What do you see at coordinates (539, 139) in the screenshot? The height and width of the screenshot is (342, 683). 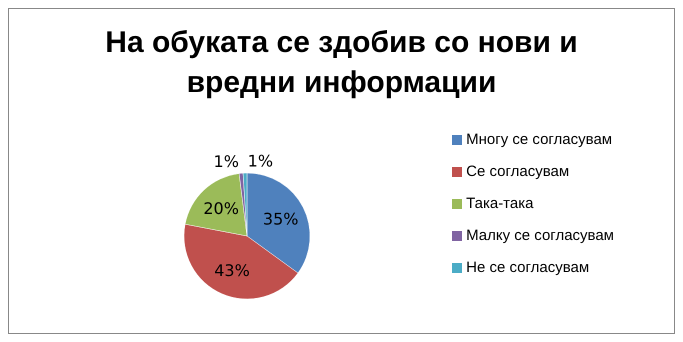 I see `legend-label: Многу се согласувам` at bounding box center [539, 139].